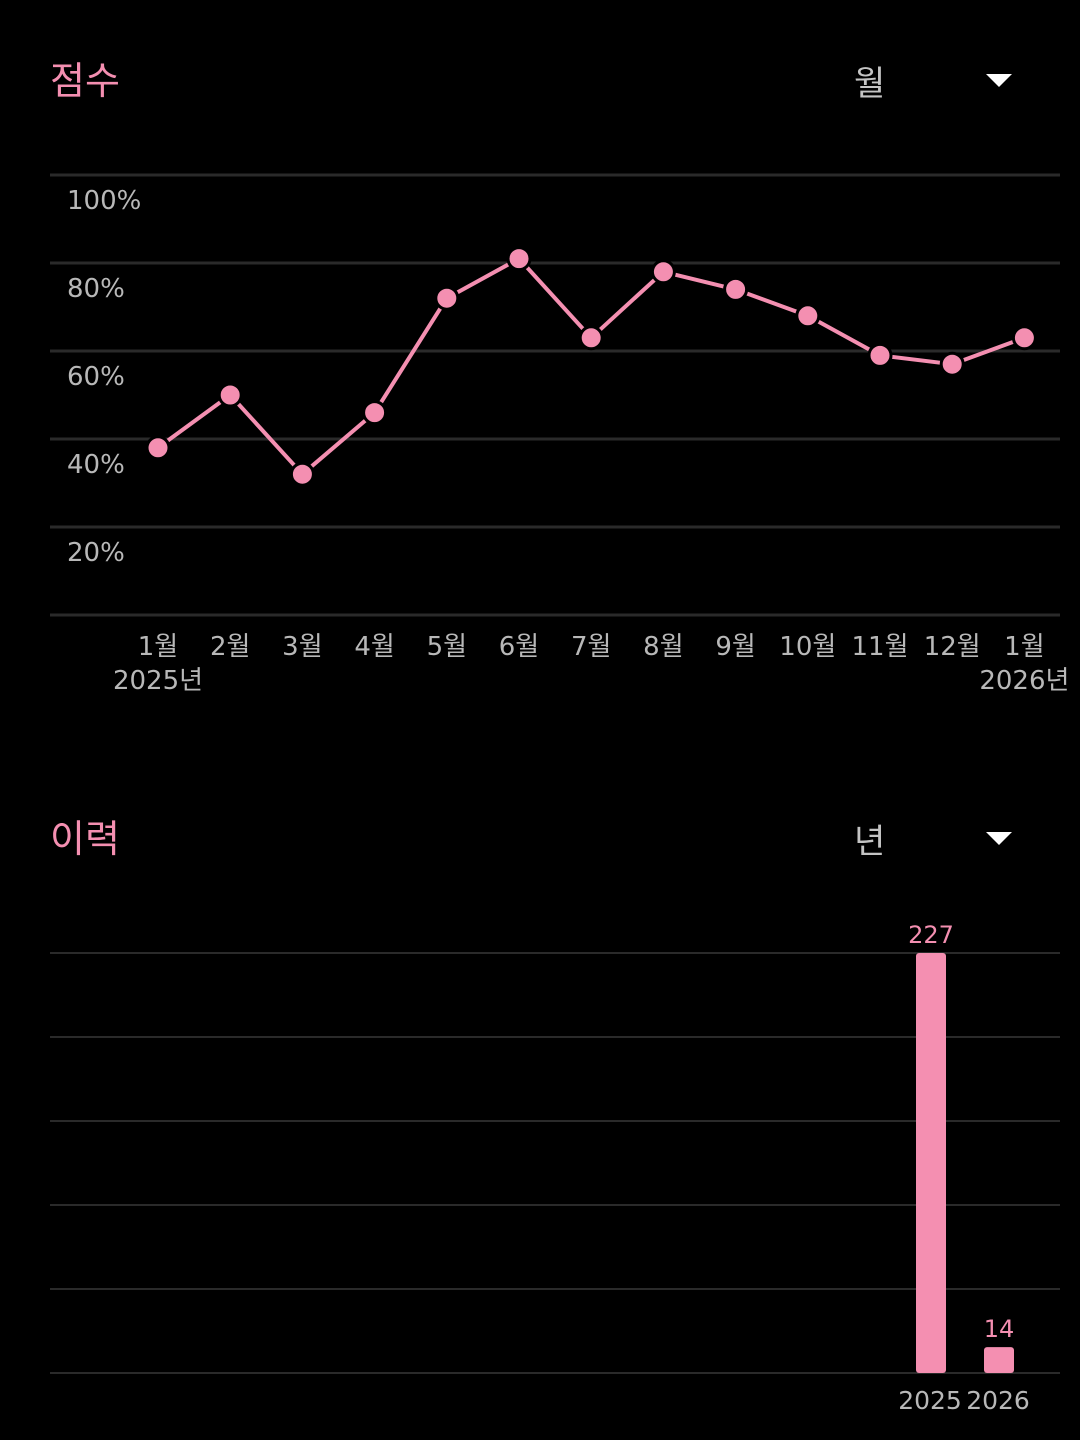 The image size is (1080, 1440). Describe the element at coordinates (374, 647) in the screenshot. I see `x-tick-label: 4월` at that location.